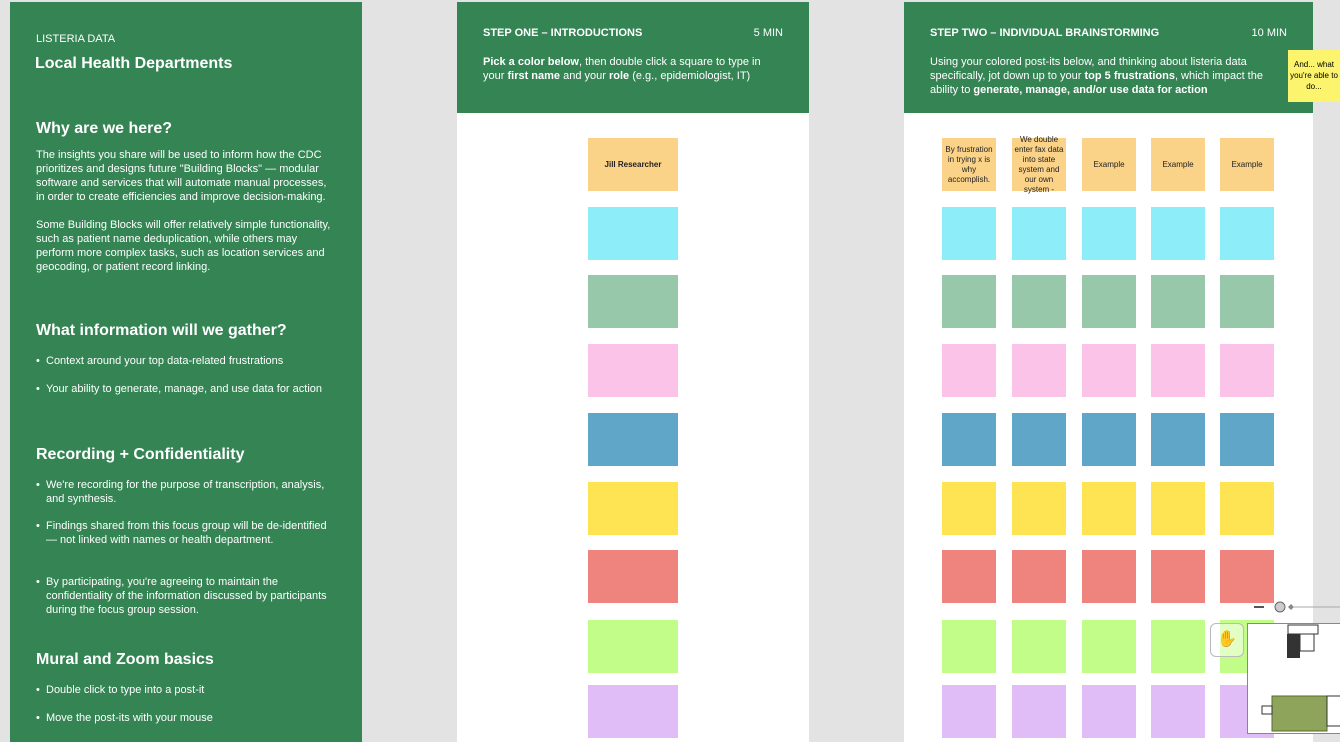 The image size is (1340, 742). I want to click on heading-basics: Mural and Zoom basics, so click(125, 659).